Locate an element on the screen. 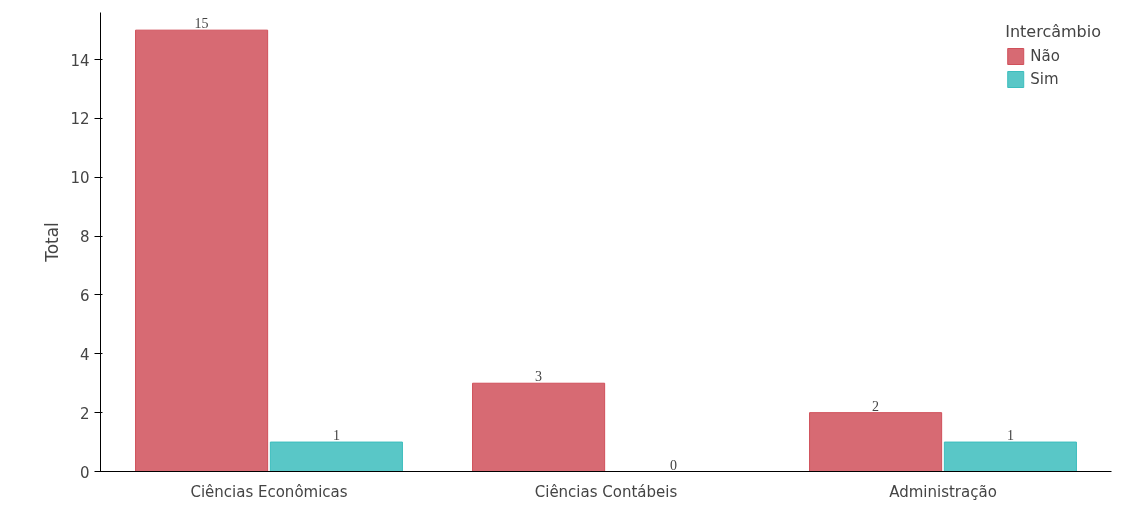 Image resolution: width=1141 pixels, height=516 pixels. y-tick-label: 0 is located at coordinates (84, 472).